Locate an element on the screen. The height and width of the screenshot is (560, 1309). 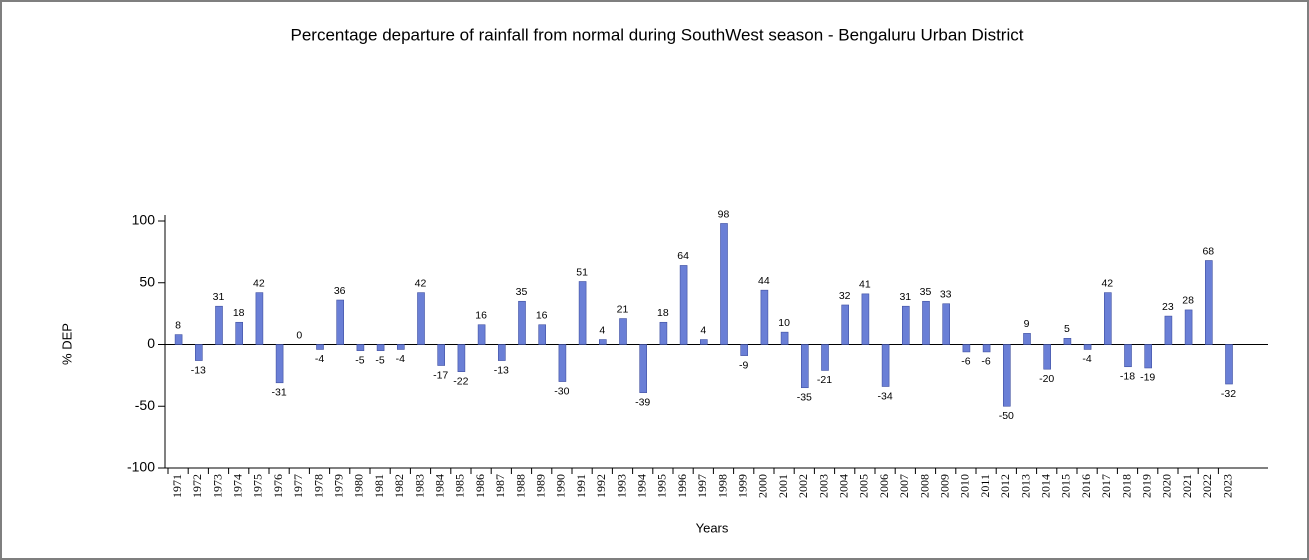
y-tick-label: 100 is located at coordinates (144, 220).